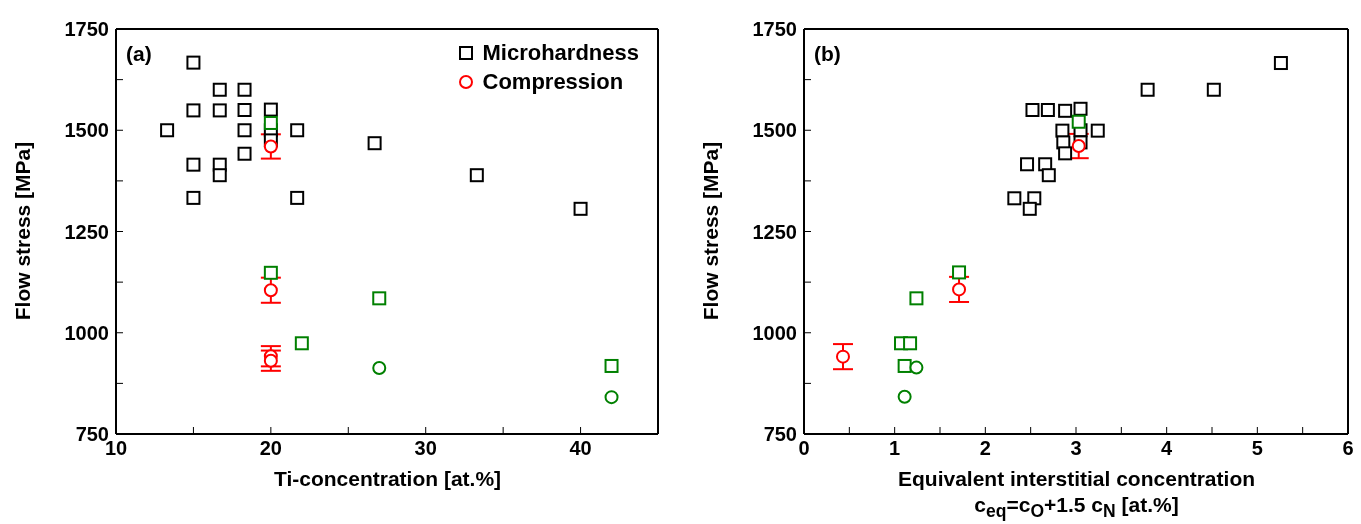  Describe the element at coordinates (827, 54) in the screenshot. I see `annotation: (b)` at that location.